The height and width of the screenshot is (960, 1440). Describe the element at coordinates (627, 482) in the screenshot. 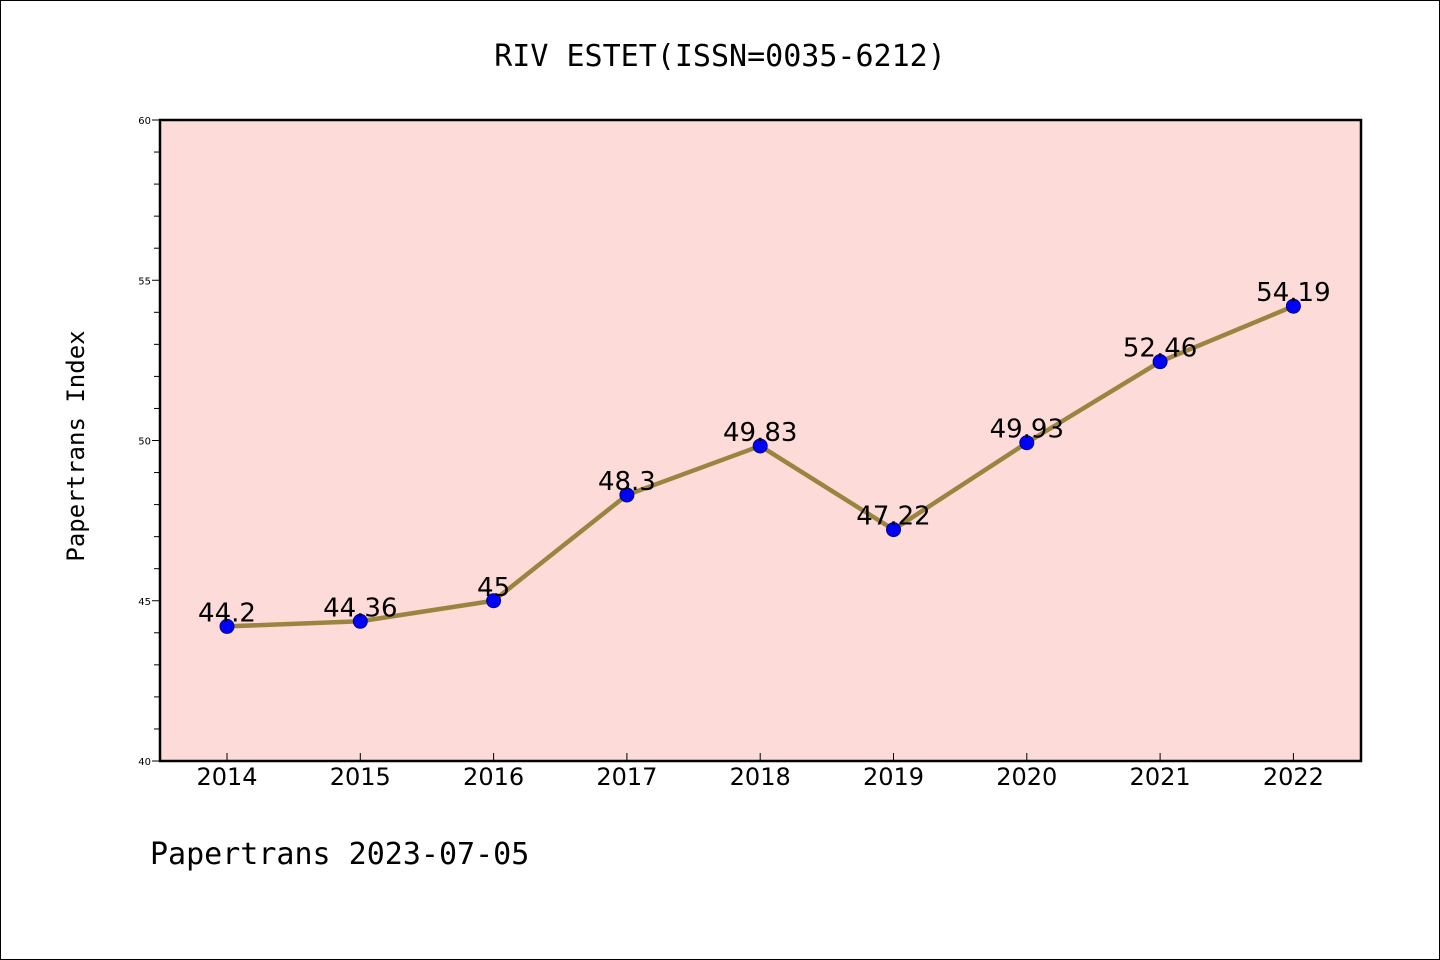

I see `data-label: 48.3` at that location.